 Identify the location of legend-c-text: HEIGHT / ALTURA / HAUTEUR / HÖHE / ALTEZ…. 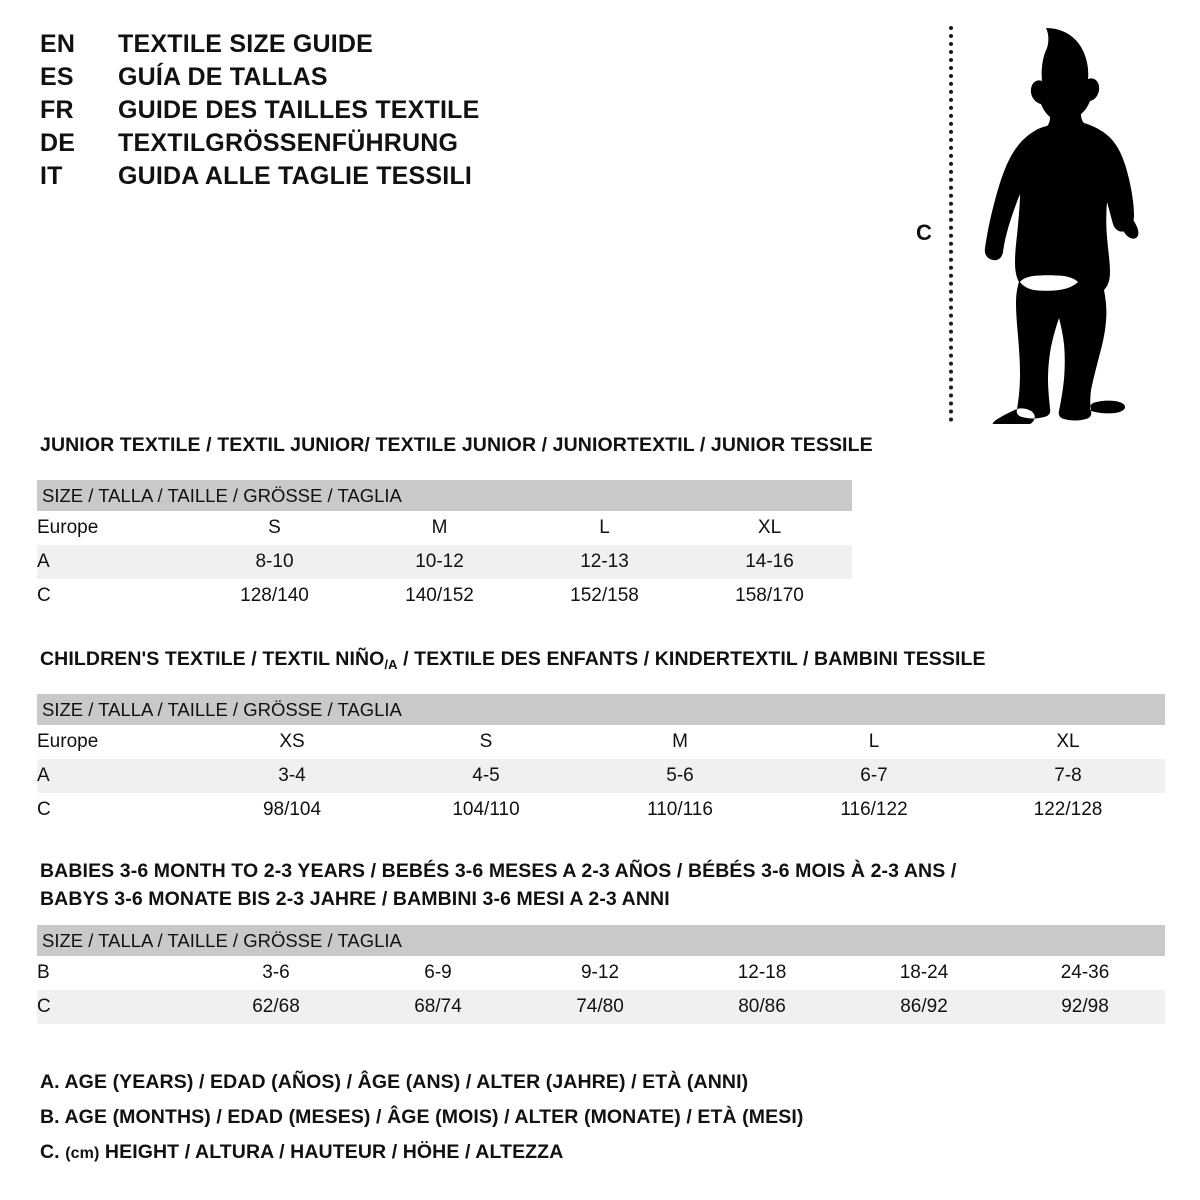
(331, 1152).